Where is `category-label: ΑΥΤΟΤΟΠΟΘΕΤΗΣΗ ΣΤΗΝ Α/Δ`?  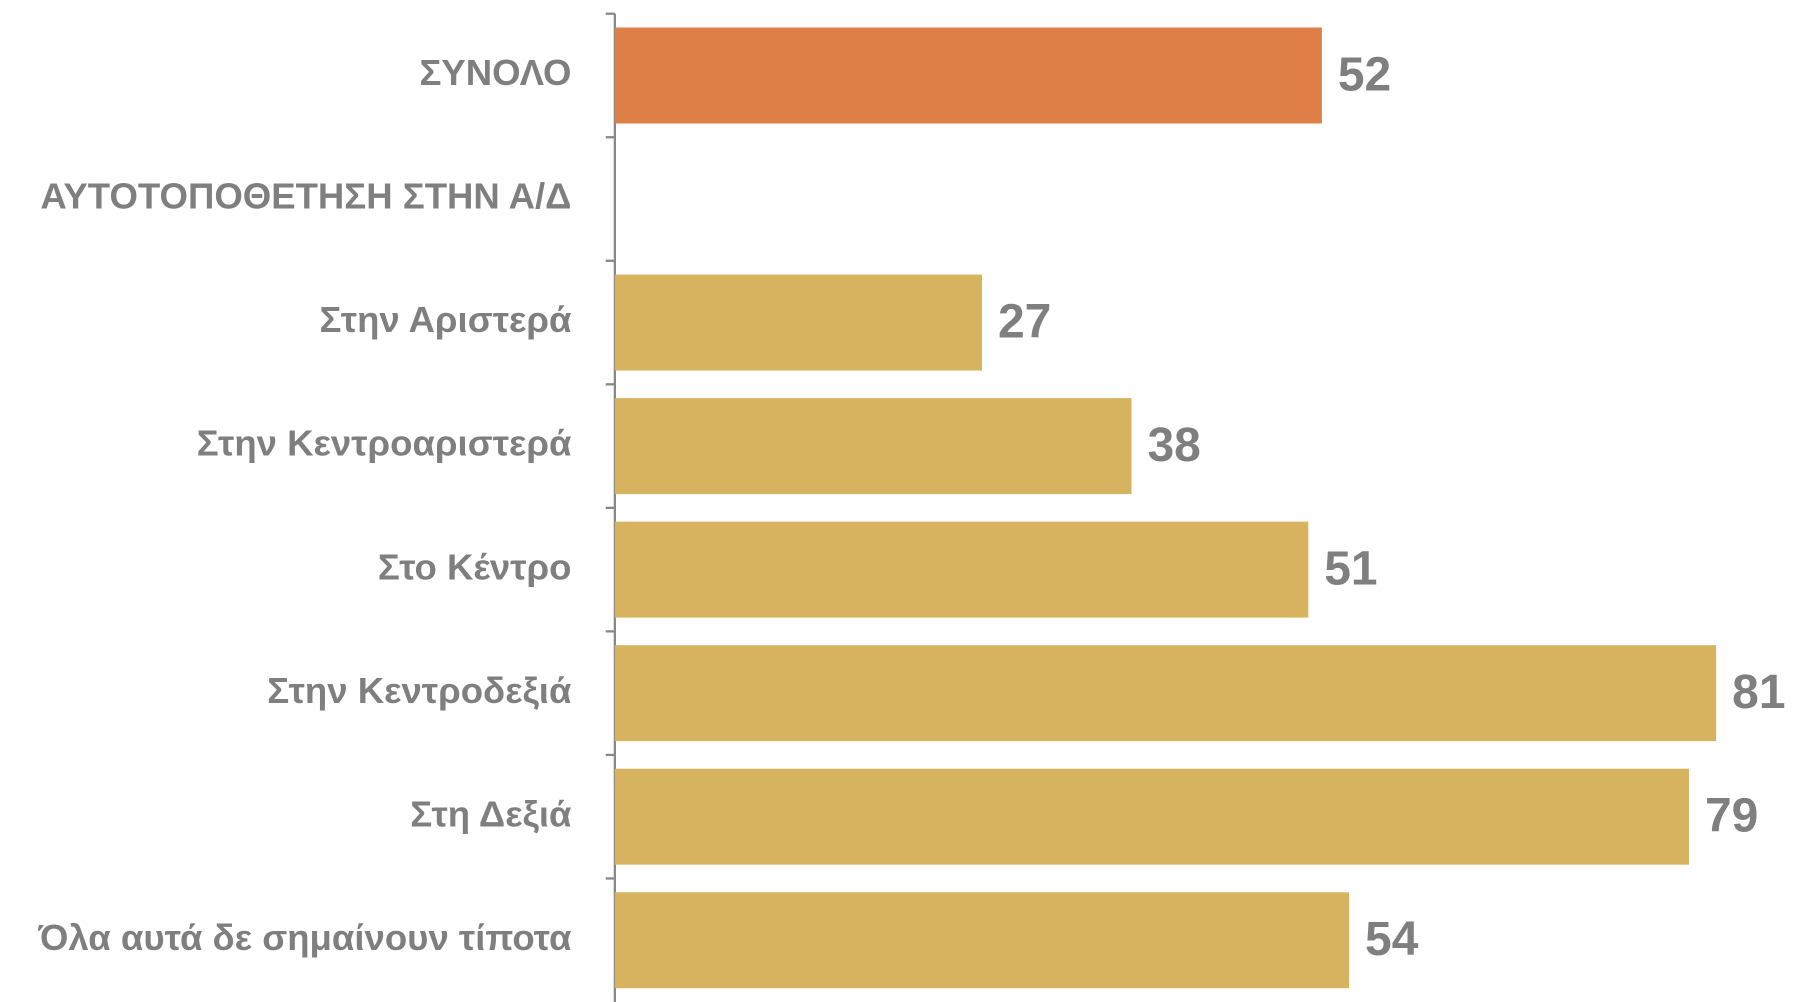
category-label: ΑΥΤΟΤΟΠΟΘΕΤΗΣΗ ΣΤΗΝ Α/Δ is located at coordinates (305, 196).